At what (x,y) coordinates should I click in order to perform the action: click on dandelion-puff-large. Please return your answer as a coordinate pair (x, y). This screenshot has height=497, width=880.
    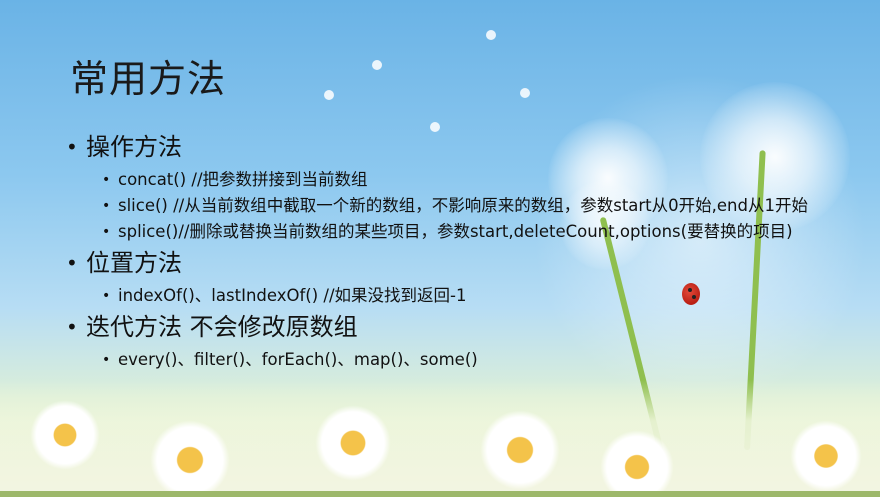
    Looking at the image, I should click on (775, 157).